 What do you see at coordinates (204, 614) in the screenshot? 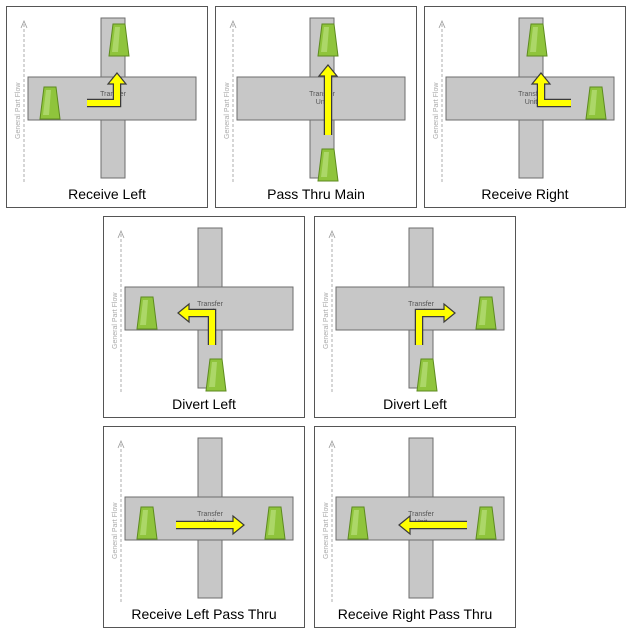
I see `panel-caption: Receive Left Pass Thru` at bounding box center [204, 614].